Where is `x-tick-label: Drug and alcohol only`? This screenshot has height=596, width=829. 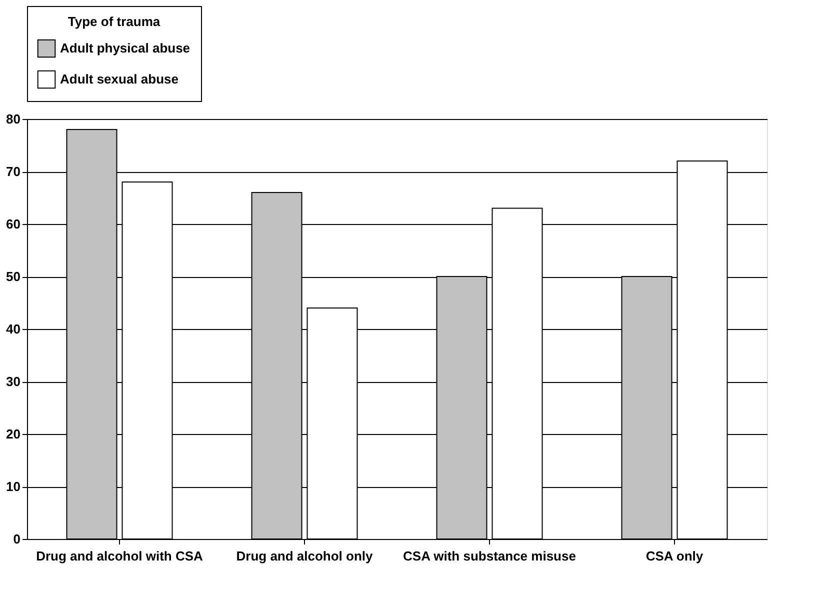
x-tick-label: Drug and alcohol only is located at coordinates (305, 556).